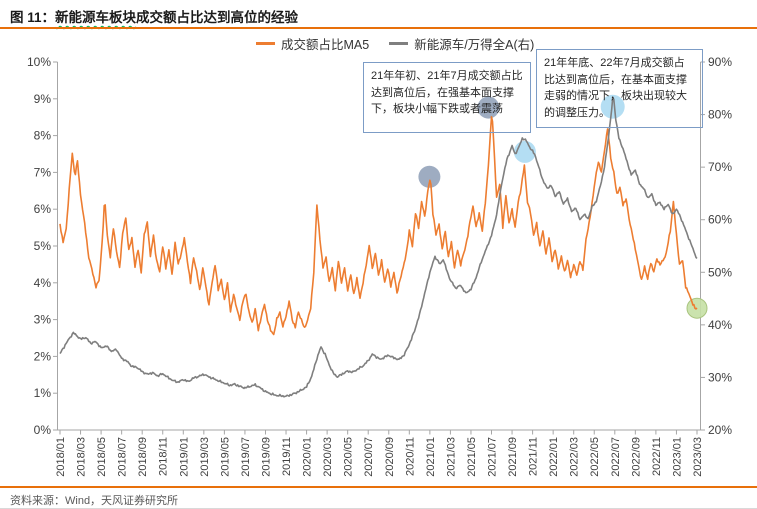  I want to click on legend-label-ma5: 成交额占比MA5, so click(325, 45).